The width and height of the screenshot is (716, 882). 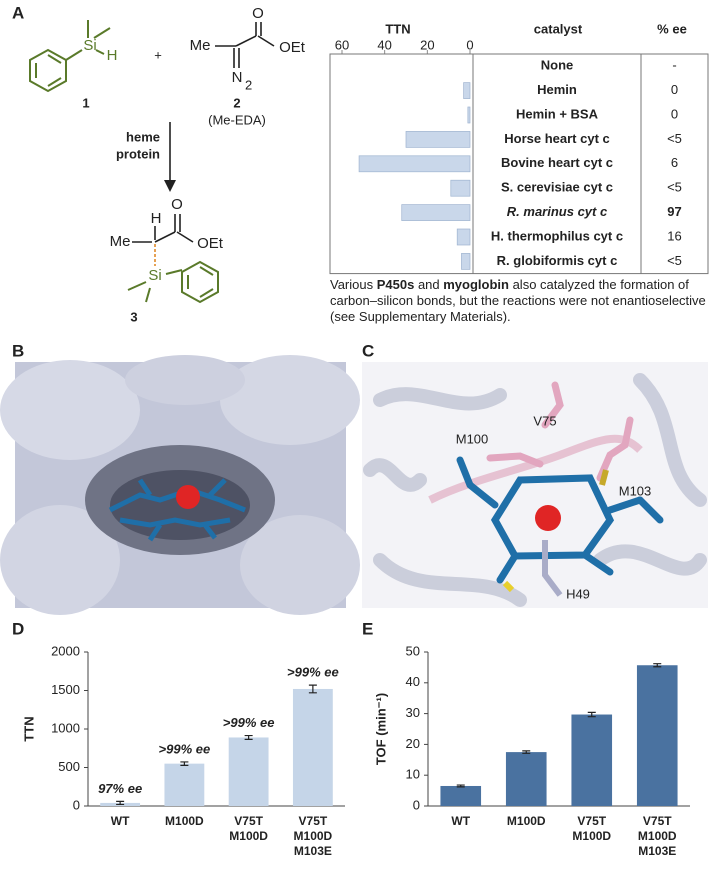 What do you see at coordinates (557, 89) in the screenshot?
I see `category-label: Hemin` at bounding box center [557, 89].